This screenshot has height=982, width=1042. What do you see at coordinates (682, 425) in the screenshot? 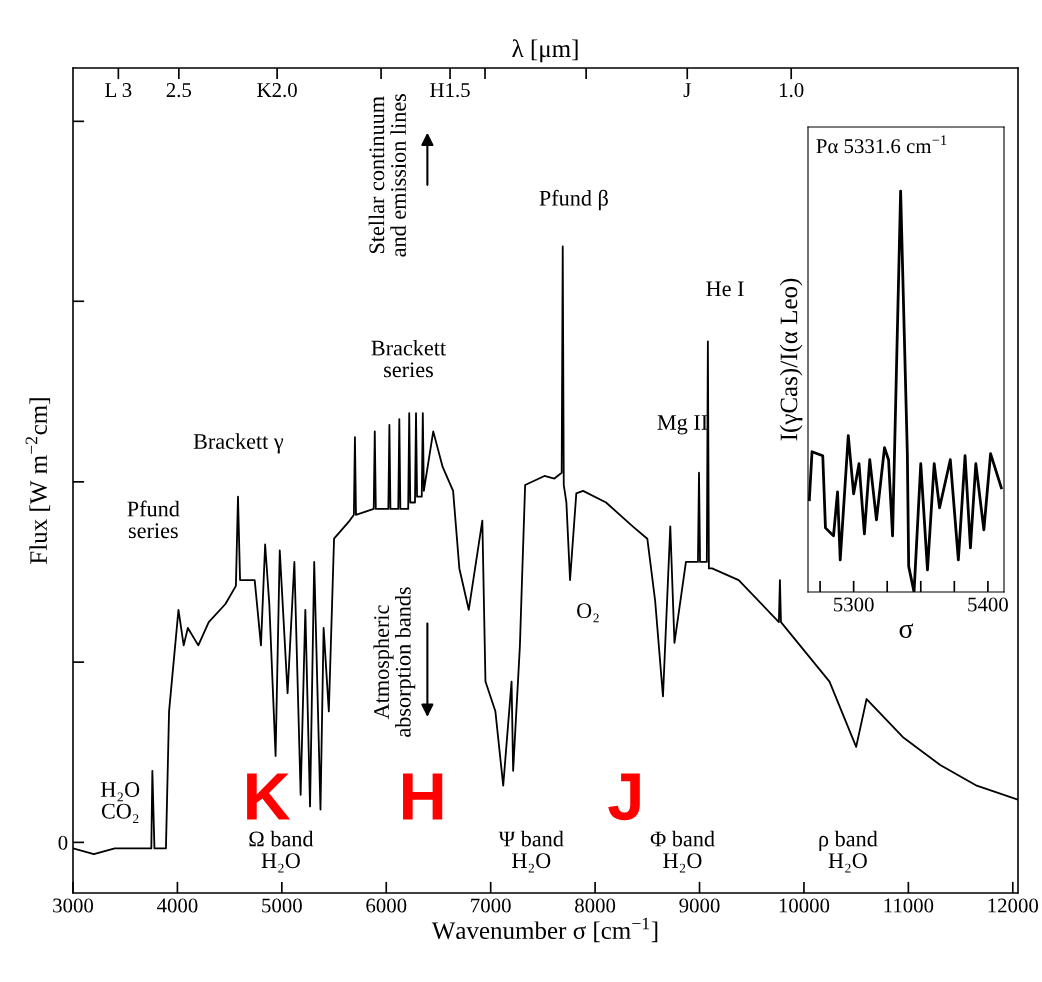
I see `annotation: Mg II` at bounding box center [682, 425].